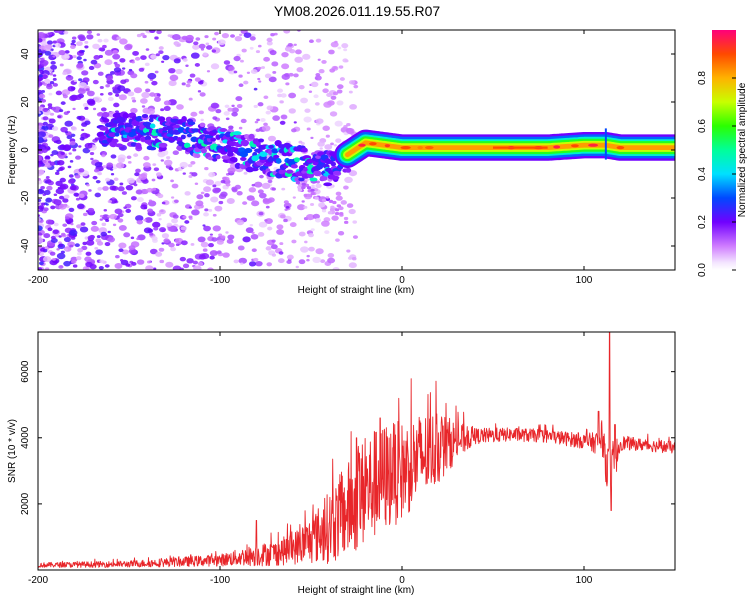  Describe the element at coordinates (25, 503) in the screenshot. I see `snr-y-tick-label: 2000` at that location.